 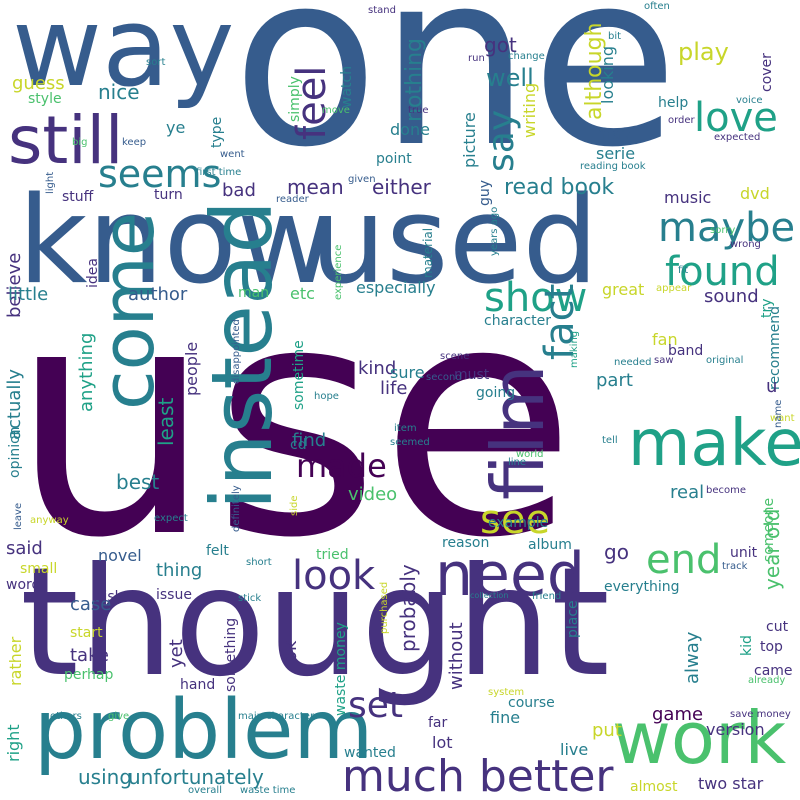 I want to click on word: part, so click(x=614, y=380).